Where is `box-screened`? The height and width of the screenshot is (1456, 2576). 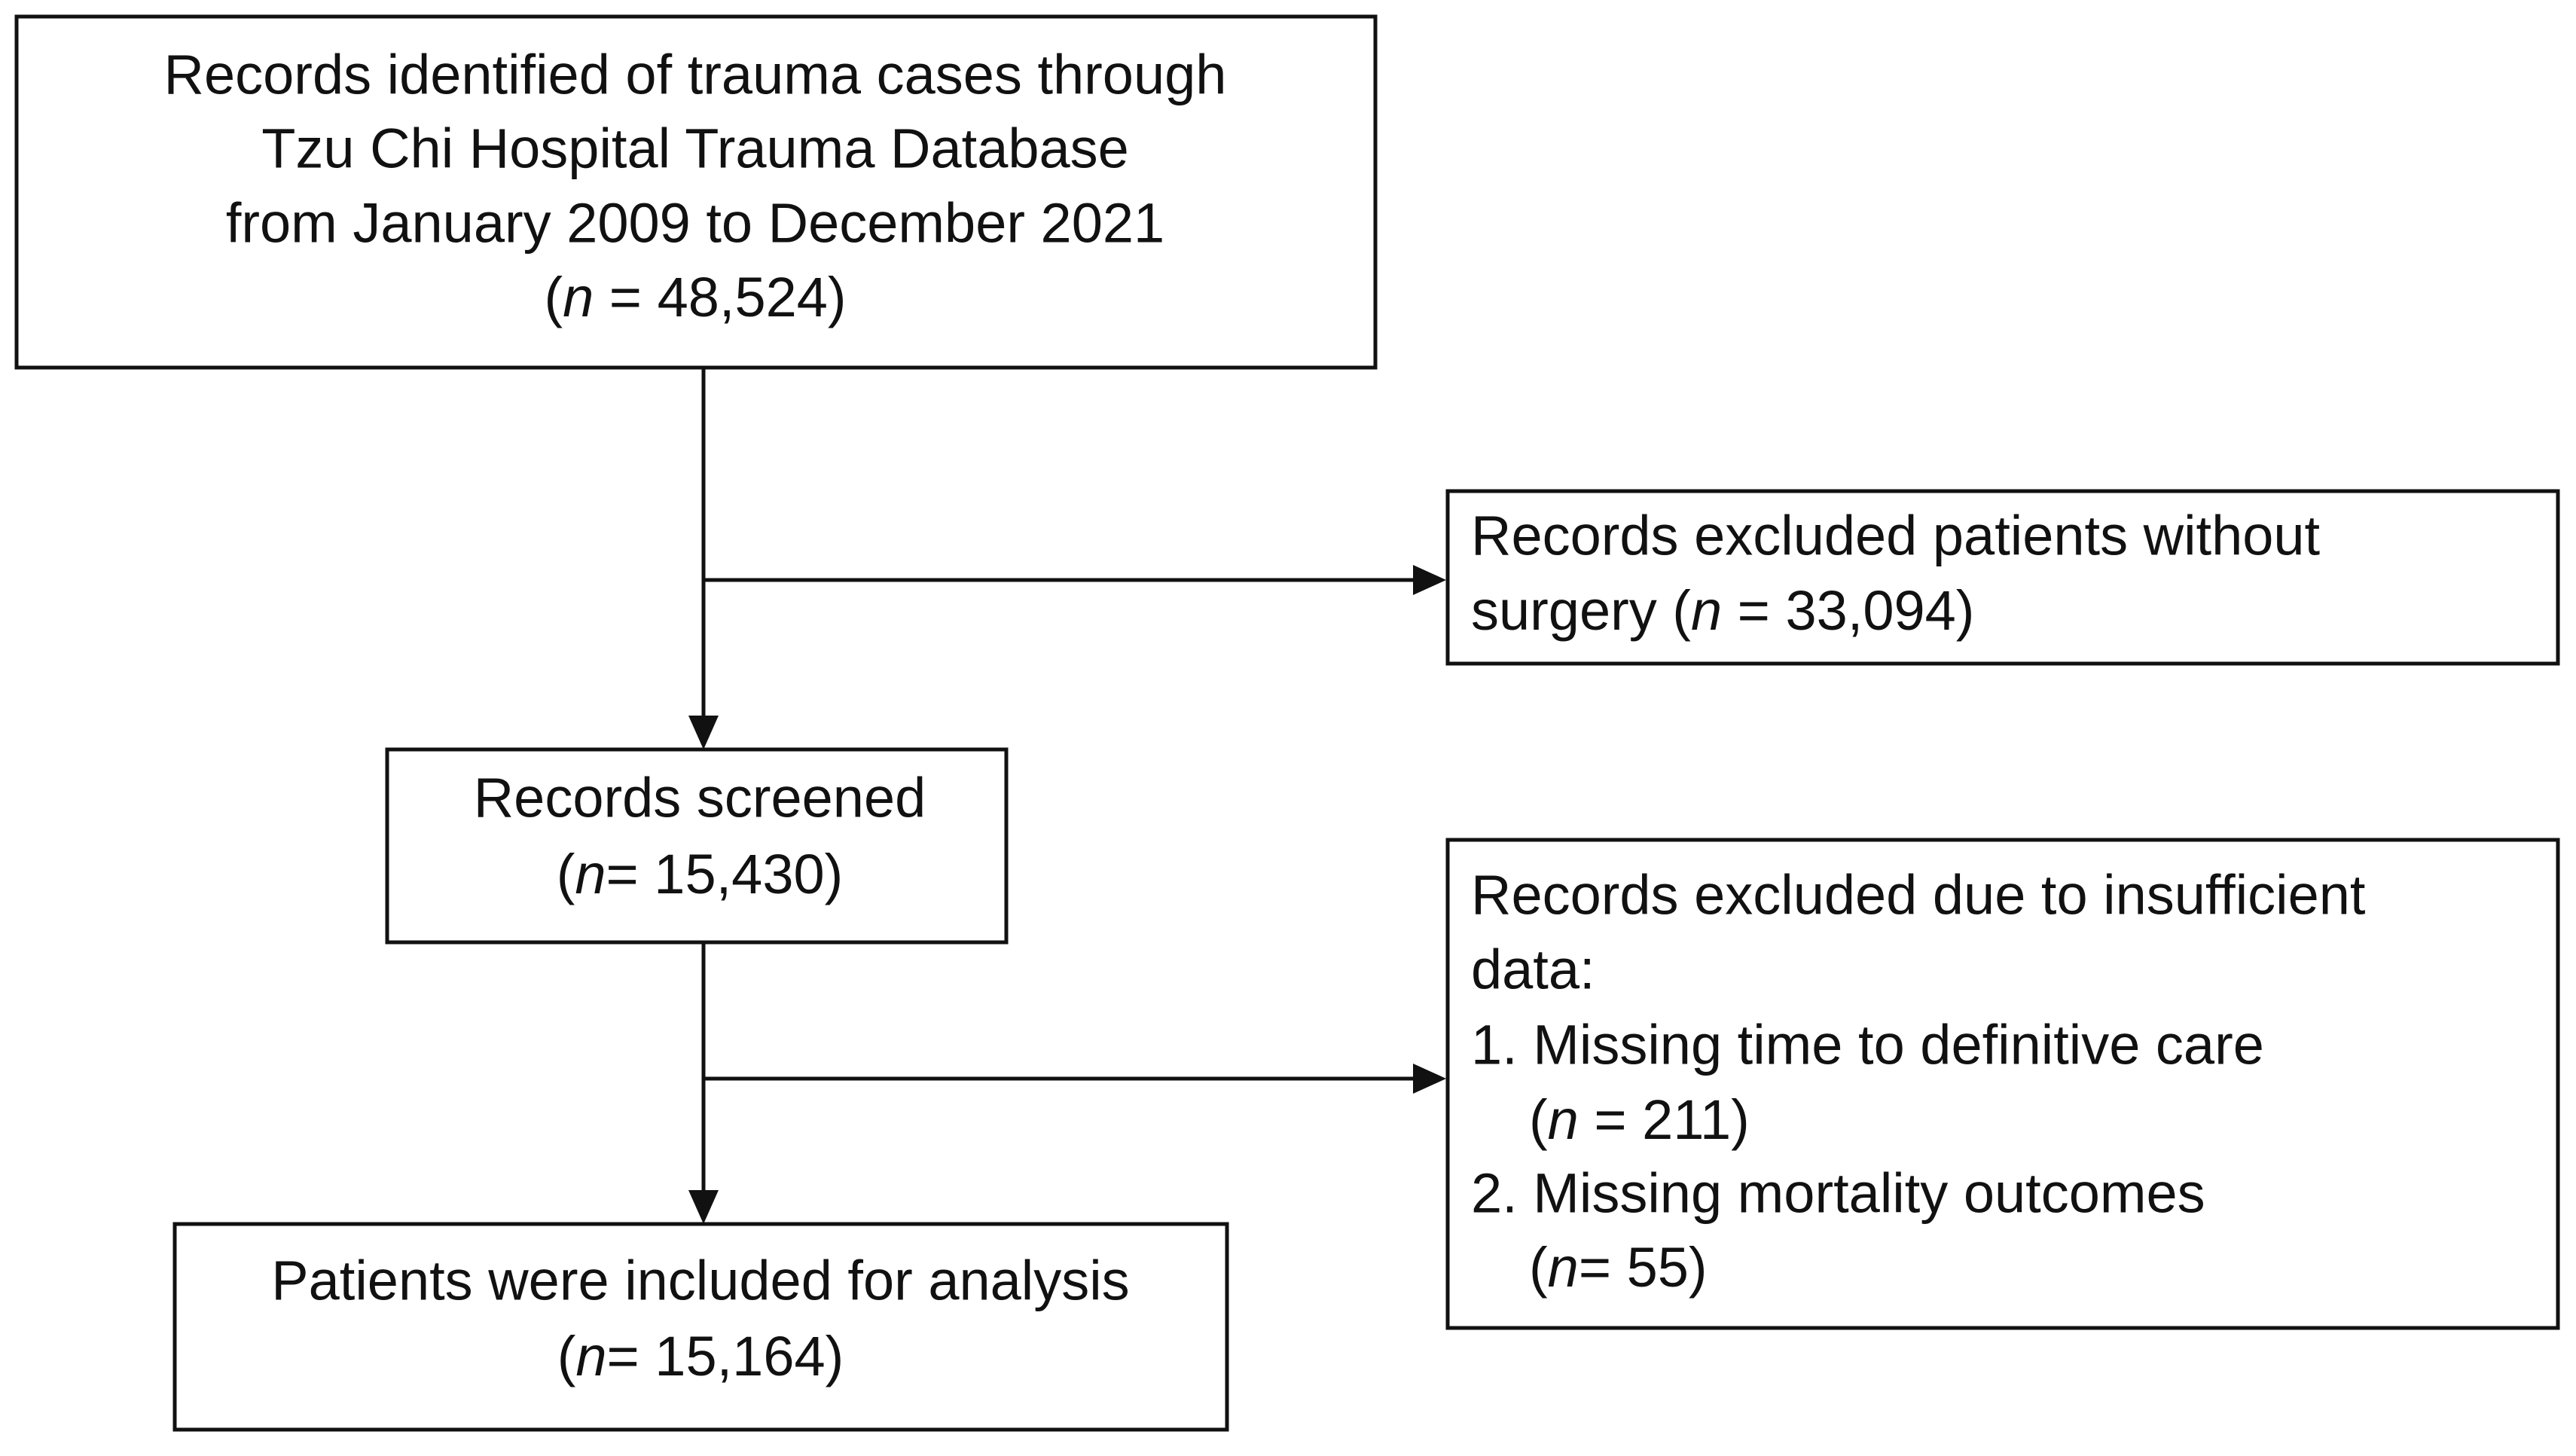 box-screened is located at coordinates (697, 846).